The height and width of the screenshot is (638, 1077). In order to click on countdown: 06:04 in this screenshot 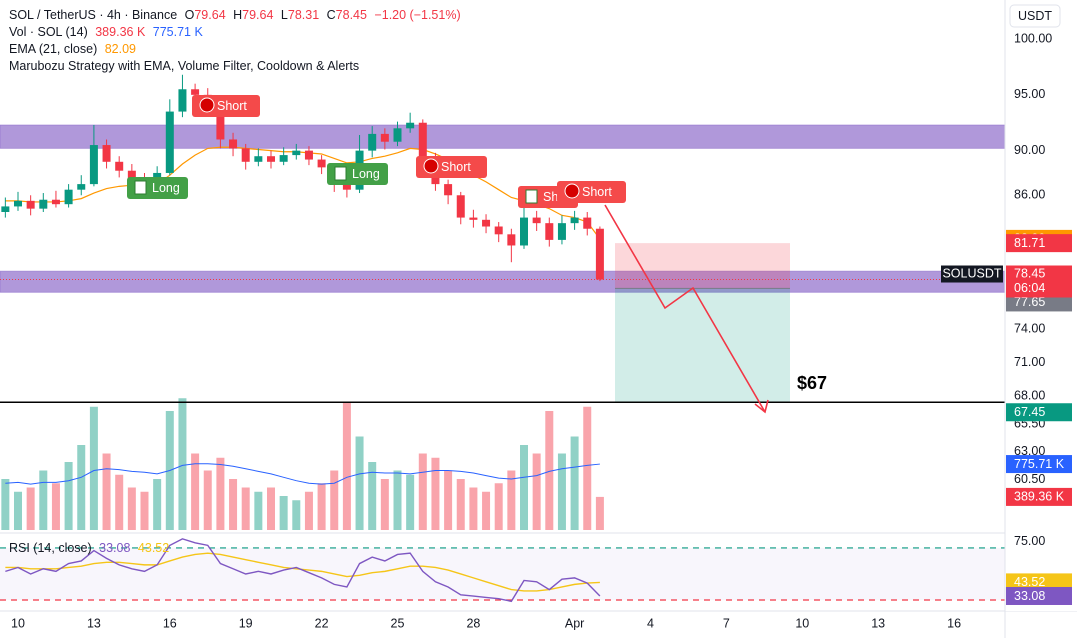, I will do `click(1029, 288)`.